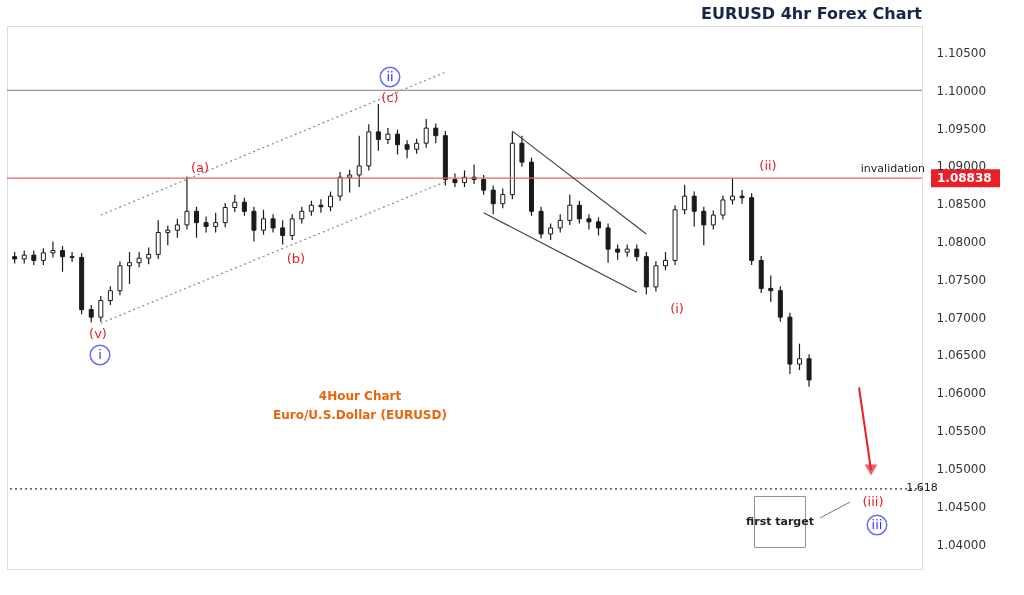 Image resolution: width=1024 pixels, height=595 pixels. Describe the element at coordinates (873, 501) in the screenshot. I see `annotation: (iii)` at that location.